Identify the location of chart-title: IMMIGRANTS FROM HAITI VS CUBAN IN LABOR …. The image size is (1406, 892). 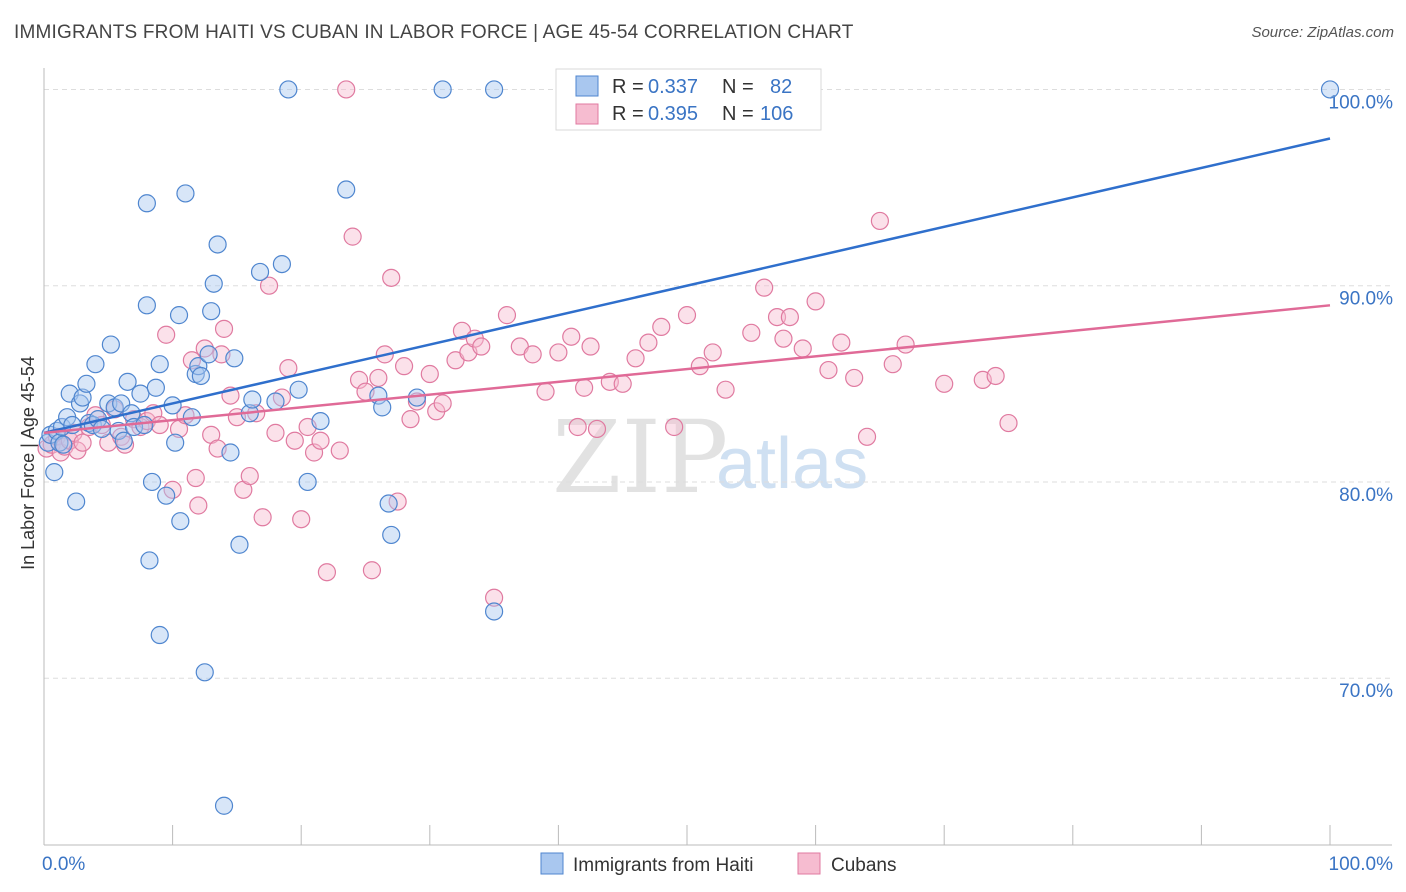
(434, 32).